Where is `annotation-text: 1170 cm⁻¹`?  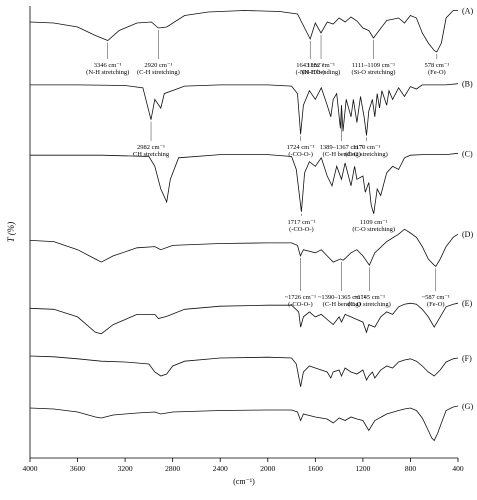
annotation-text: 1170 cm⁻¹ is located at coordinates (367, 147).